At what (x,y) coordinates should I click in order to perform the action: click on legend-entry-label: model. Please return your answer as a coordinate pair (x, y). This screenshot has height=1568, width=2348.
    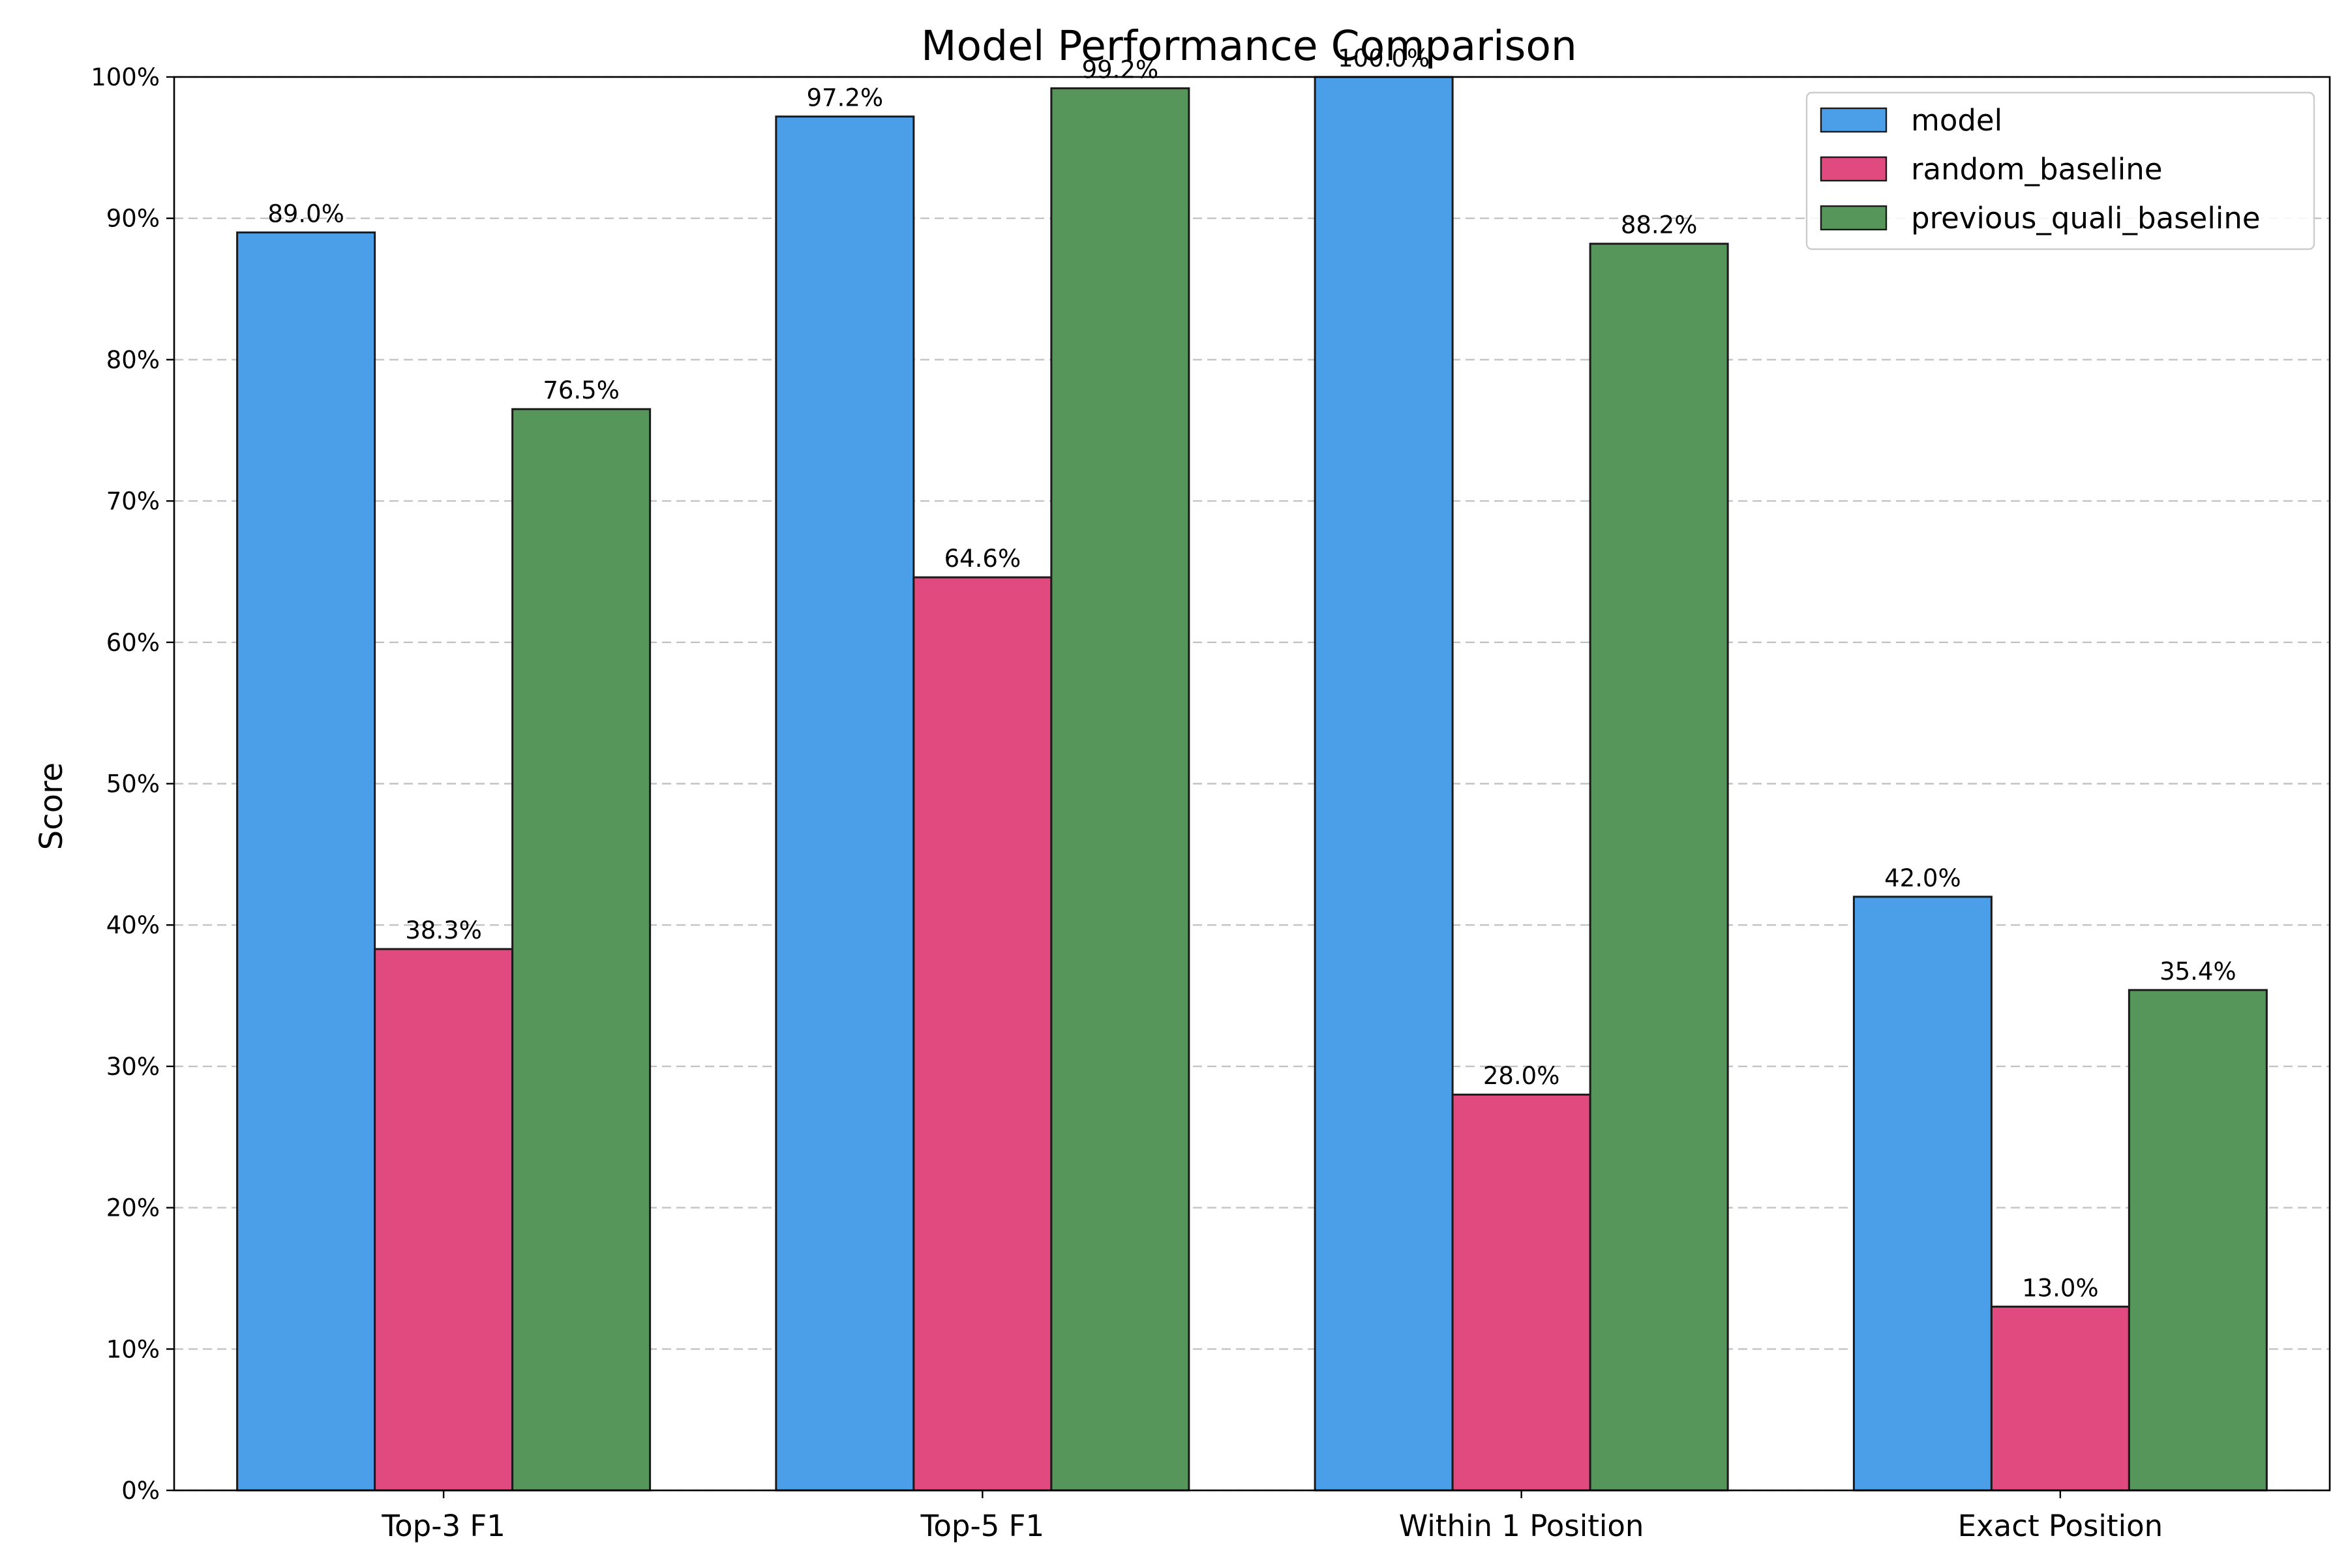
    Looking at the image, I should click on (1957, 120).